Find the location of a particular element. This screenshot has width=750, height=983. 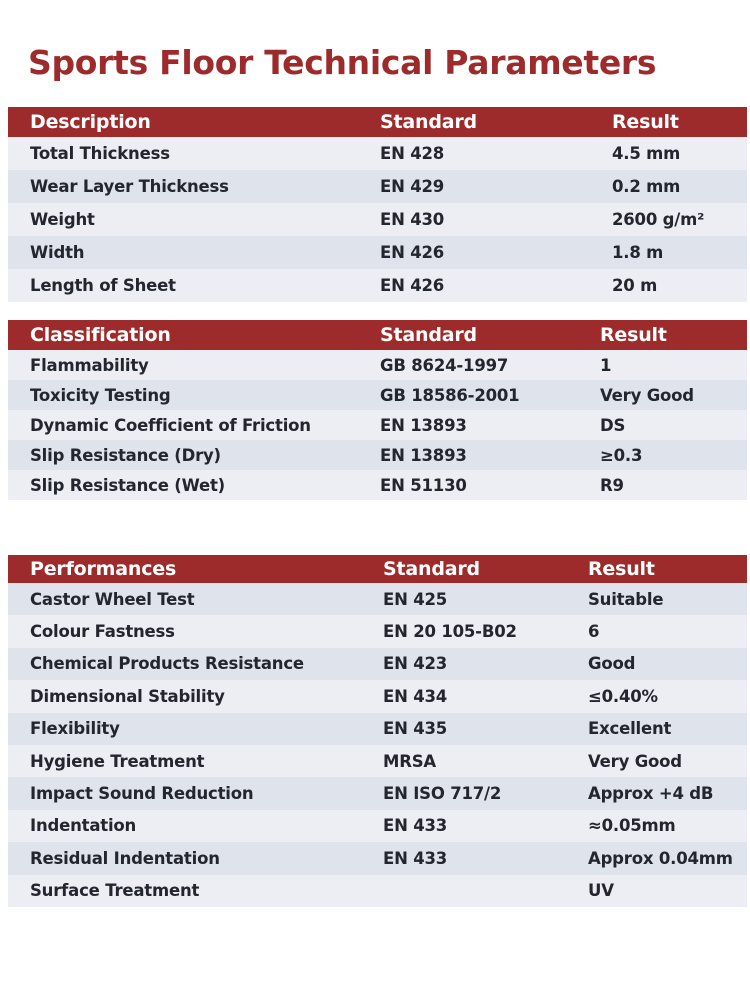

cell-standard: MRSA is located at coordinates (409, 761).